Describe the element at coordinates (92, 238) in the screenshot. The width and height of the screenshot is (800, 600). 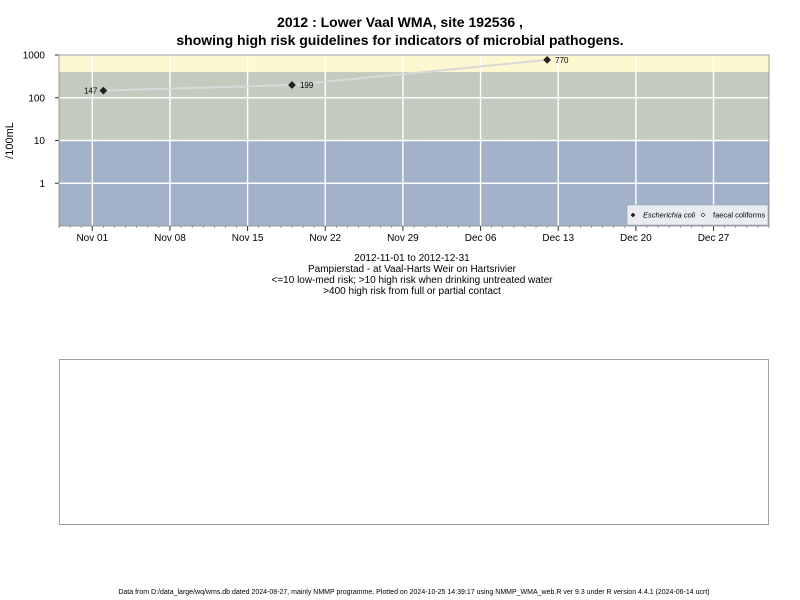
I see `x-tick-label-0: Nov 01` at that location.